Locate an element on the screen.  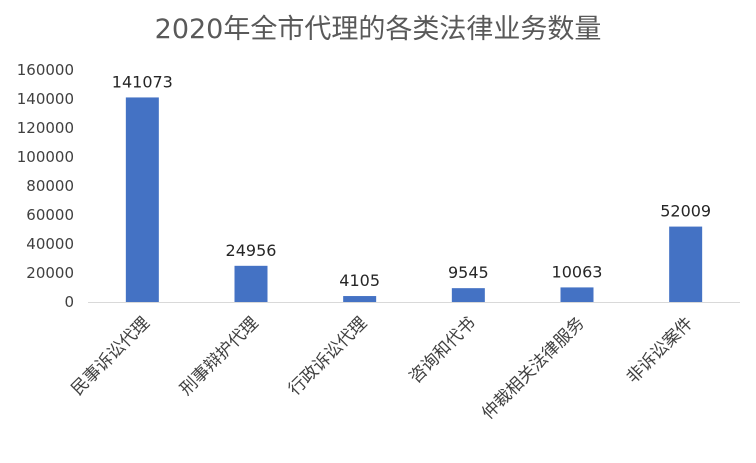
y-tick-label: 60000 is located at coordinates (50, 215).